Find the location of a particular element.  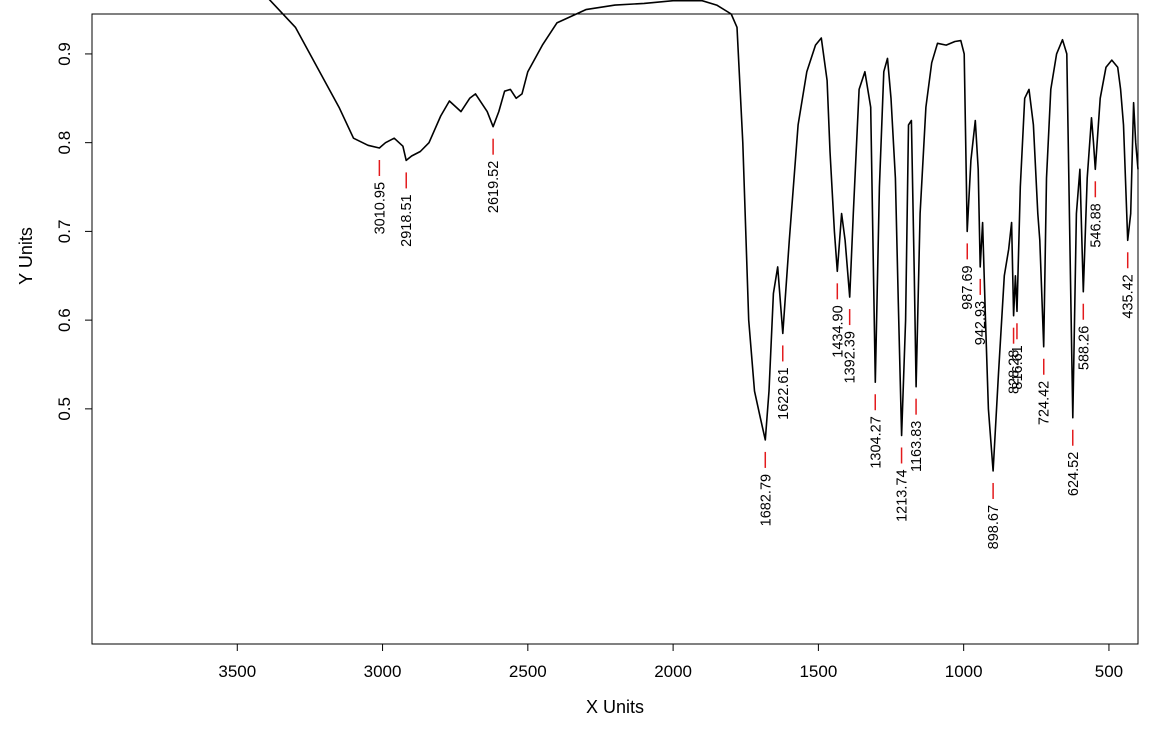

peak-label: 1682.79 is located at coordinates (766, 500).